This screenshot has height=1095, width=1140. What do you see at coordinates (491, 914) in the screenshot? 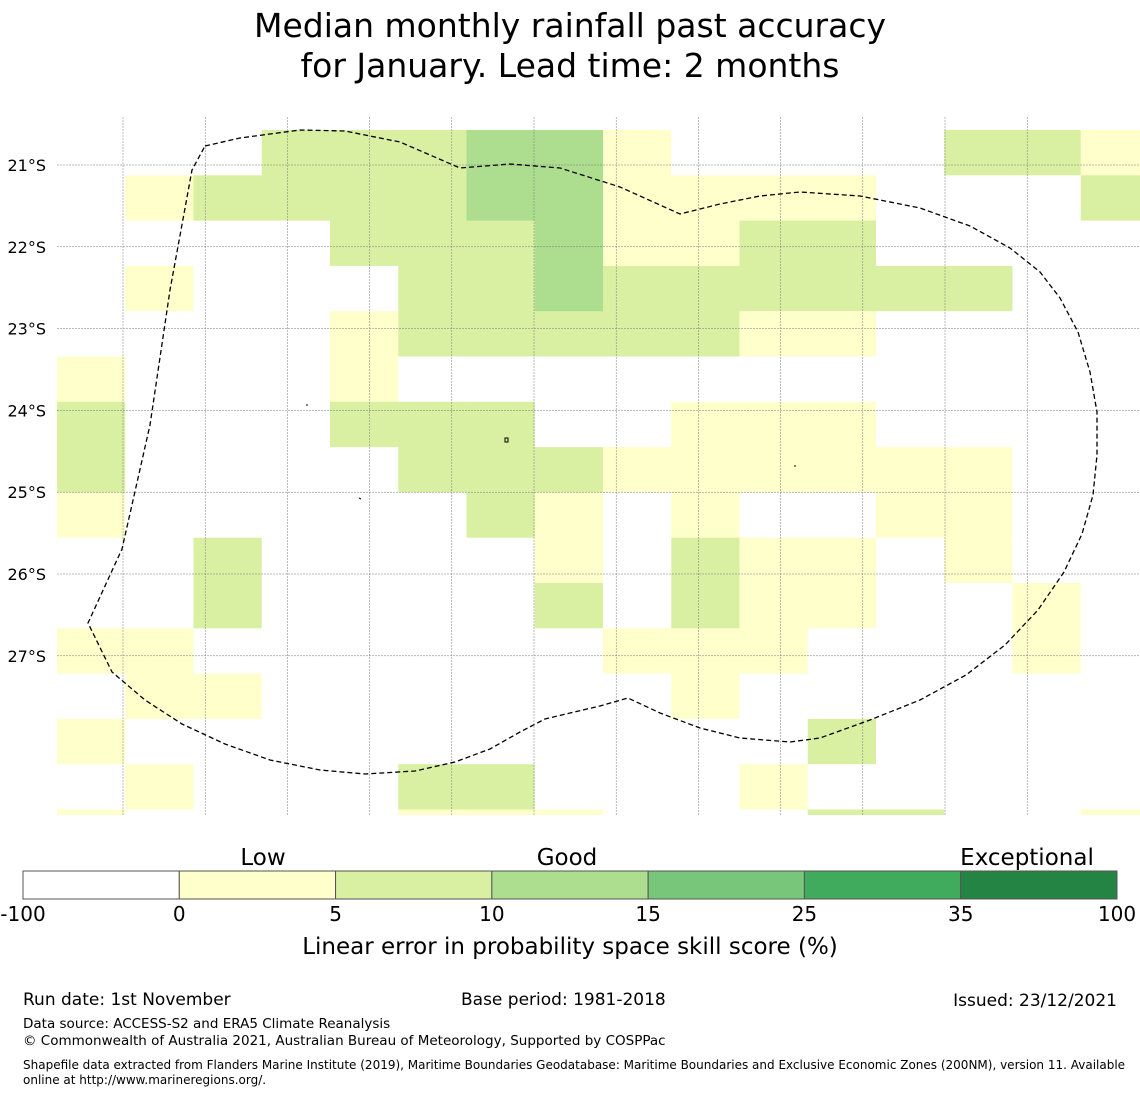
I see `colorbar-tick-label: 10` at bounding box center [491, 914].